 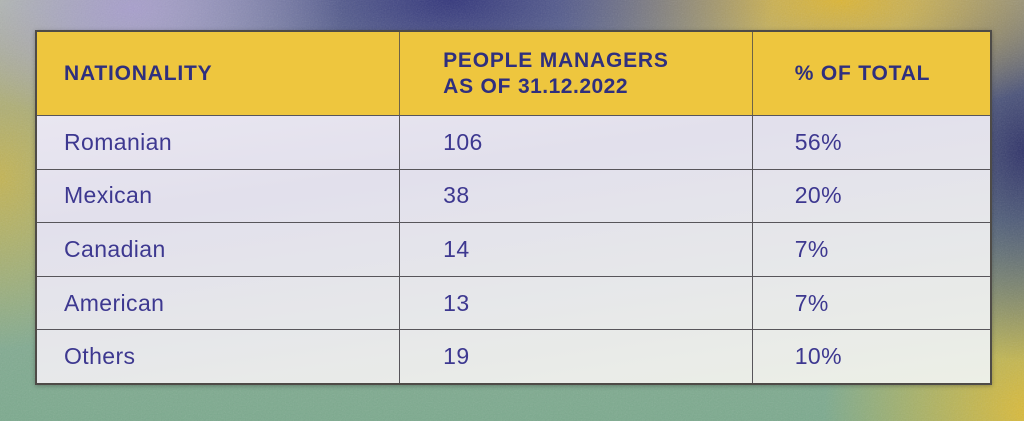 What do you see at coordinates (575, 356) in the screenshot?
I see `cell-managers: 19` at bounding box center [575, 356].